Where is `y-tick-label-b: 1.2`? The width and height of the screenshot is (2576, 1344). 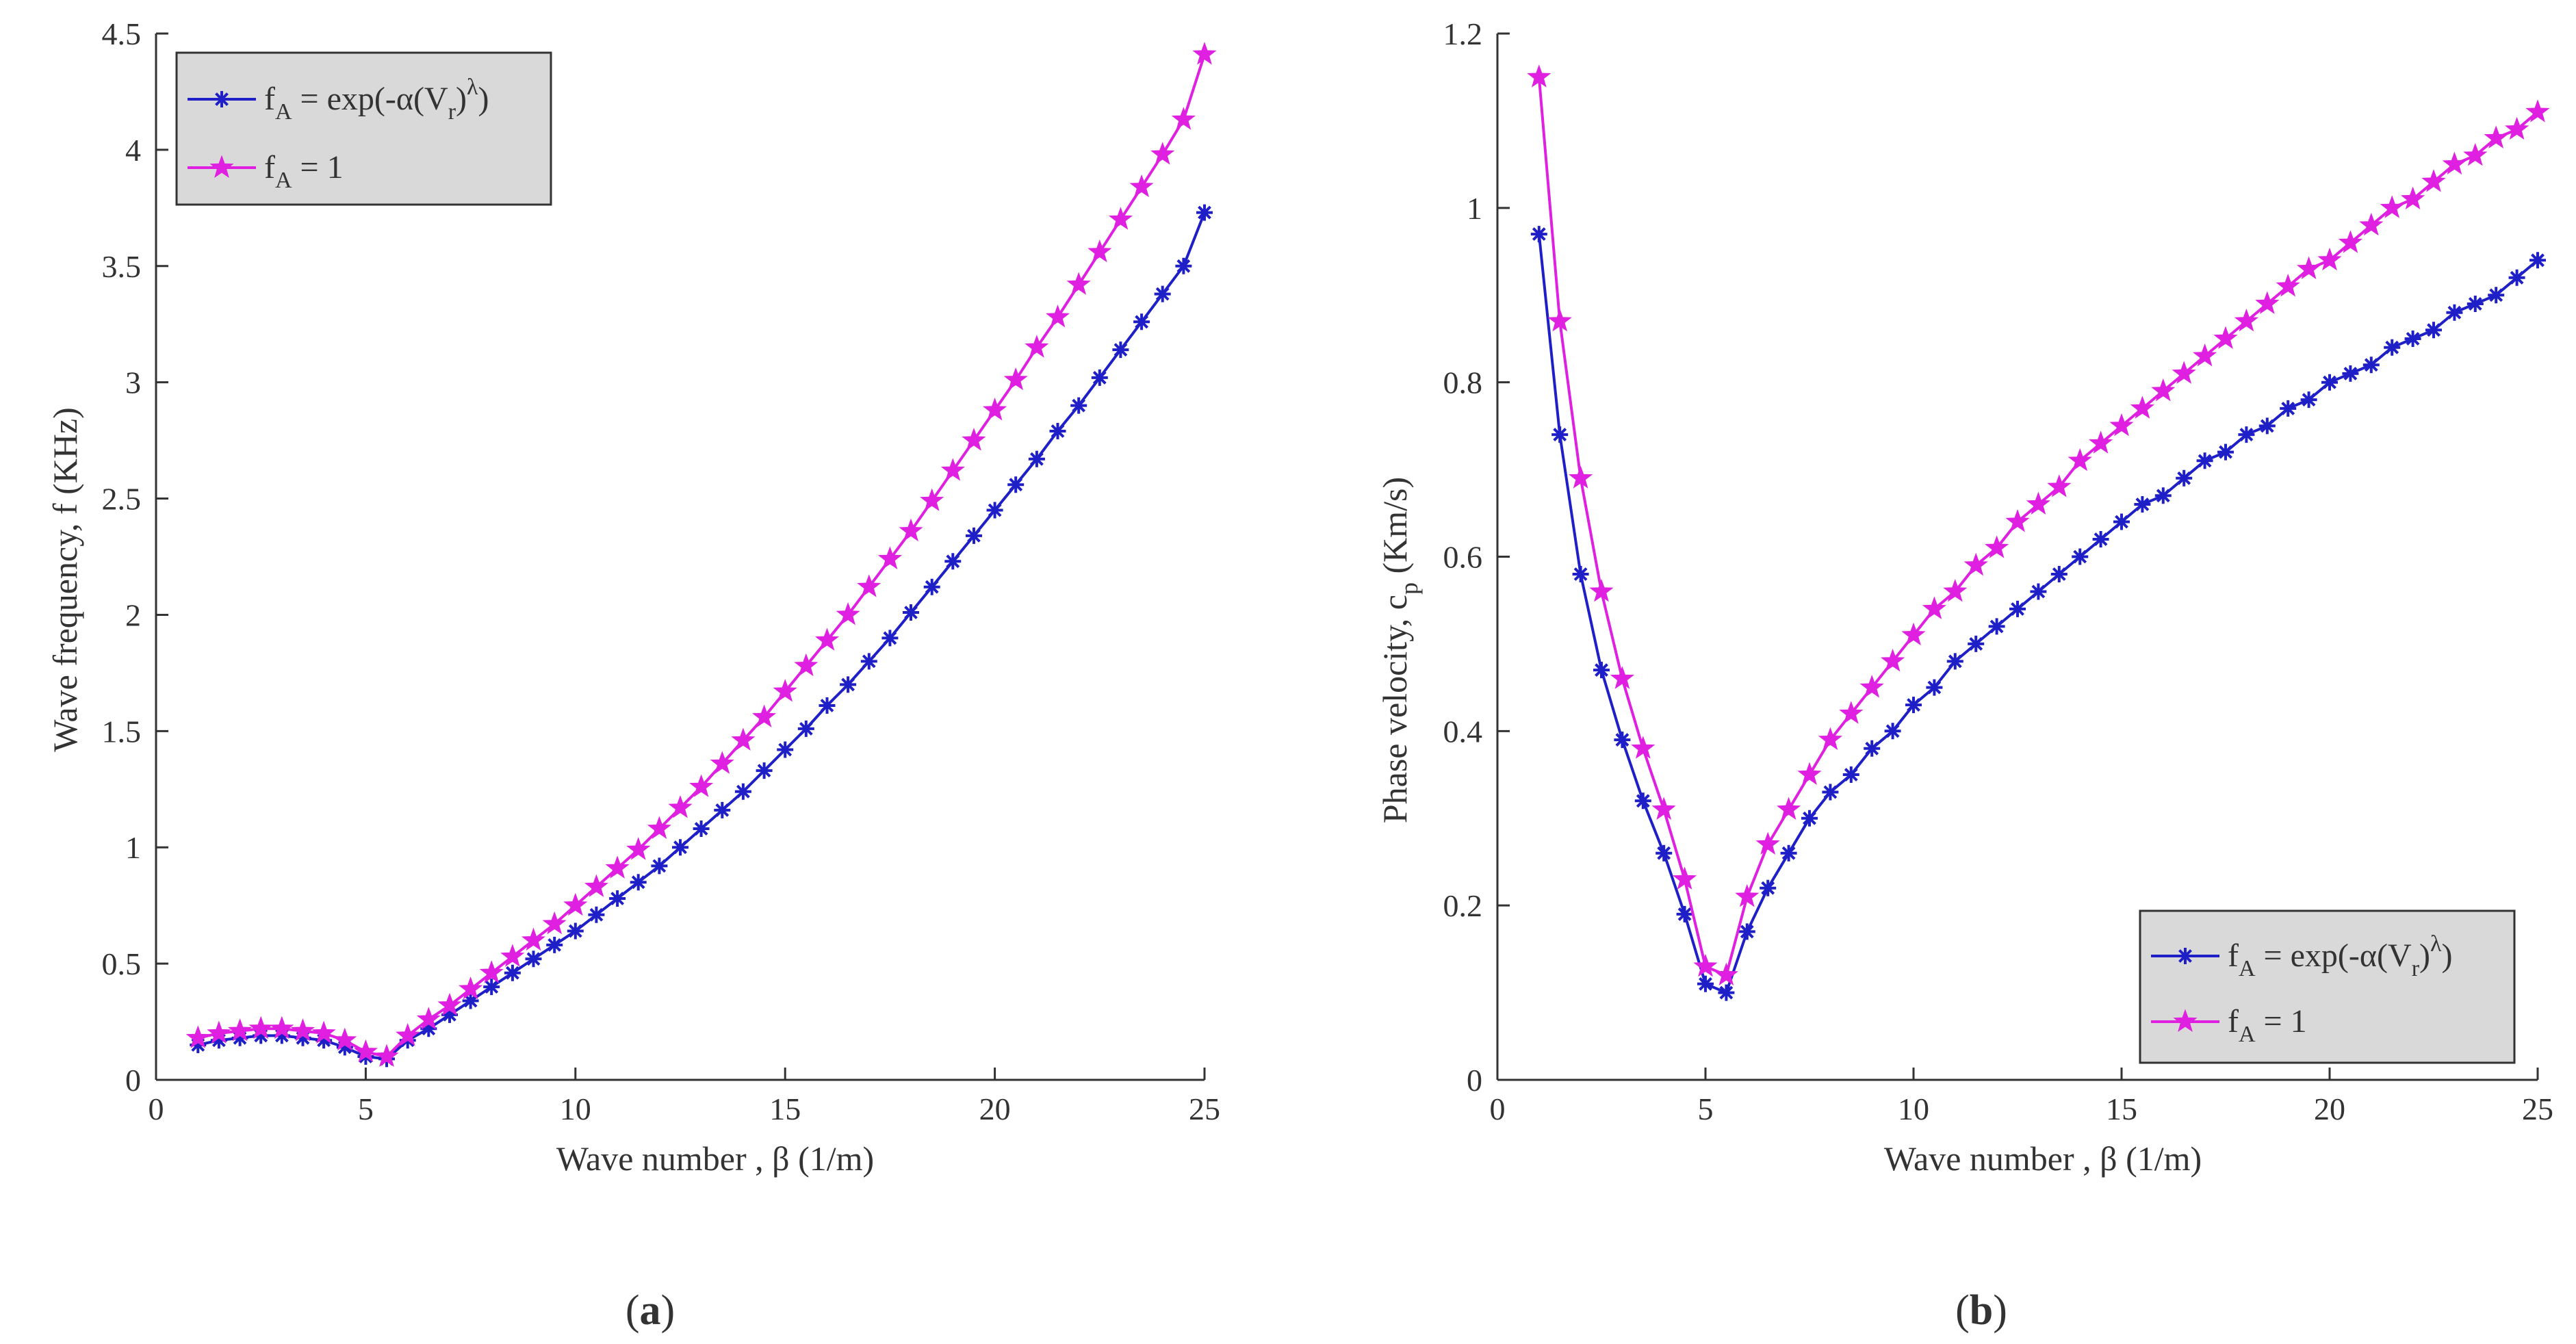 y-tick-label-b: 1.2 is located at coordinates (1463, 33).